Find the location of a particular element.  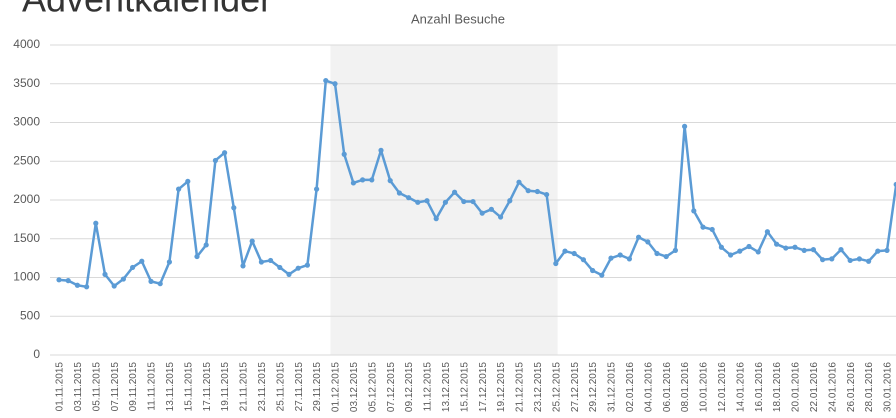

x-tick-label: 15.12.2015 is located at coordinates (464, 387).